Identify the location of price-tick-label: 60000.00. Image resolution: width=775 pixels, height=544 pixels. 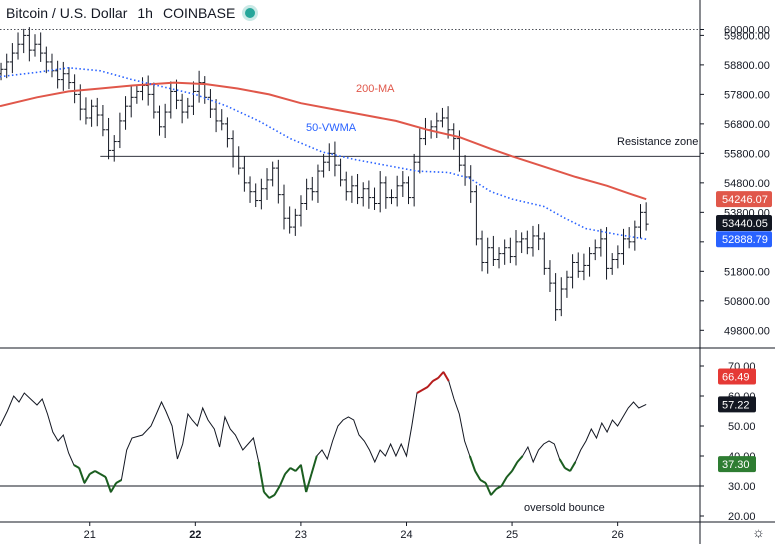
(747, 30).